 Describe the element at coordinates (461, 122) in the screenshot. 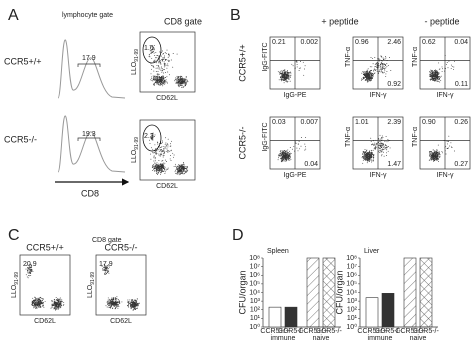

I see `label: 0.26` at that location.